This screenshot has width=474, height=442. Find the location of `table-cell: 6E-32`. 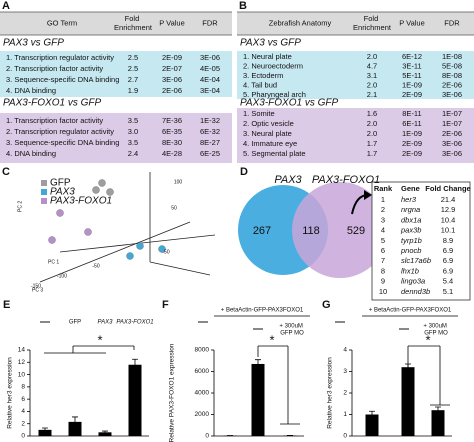

table-cell: 6E-32 is located at coordinates (210, 131).